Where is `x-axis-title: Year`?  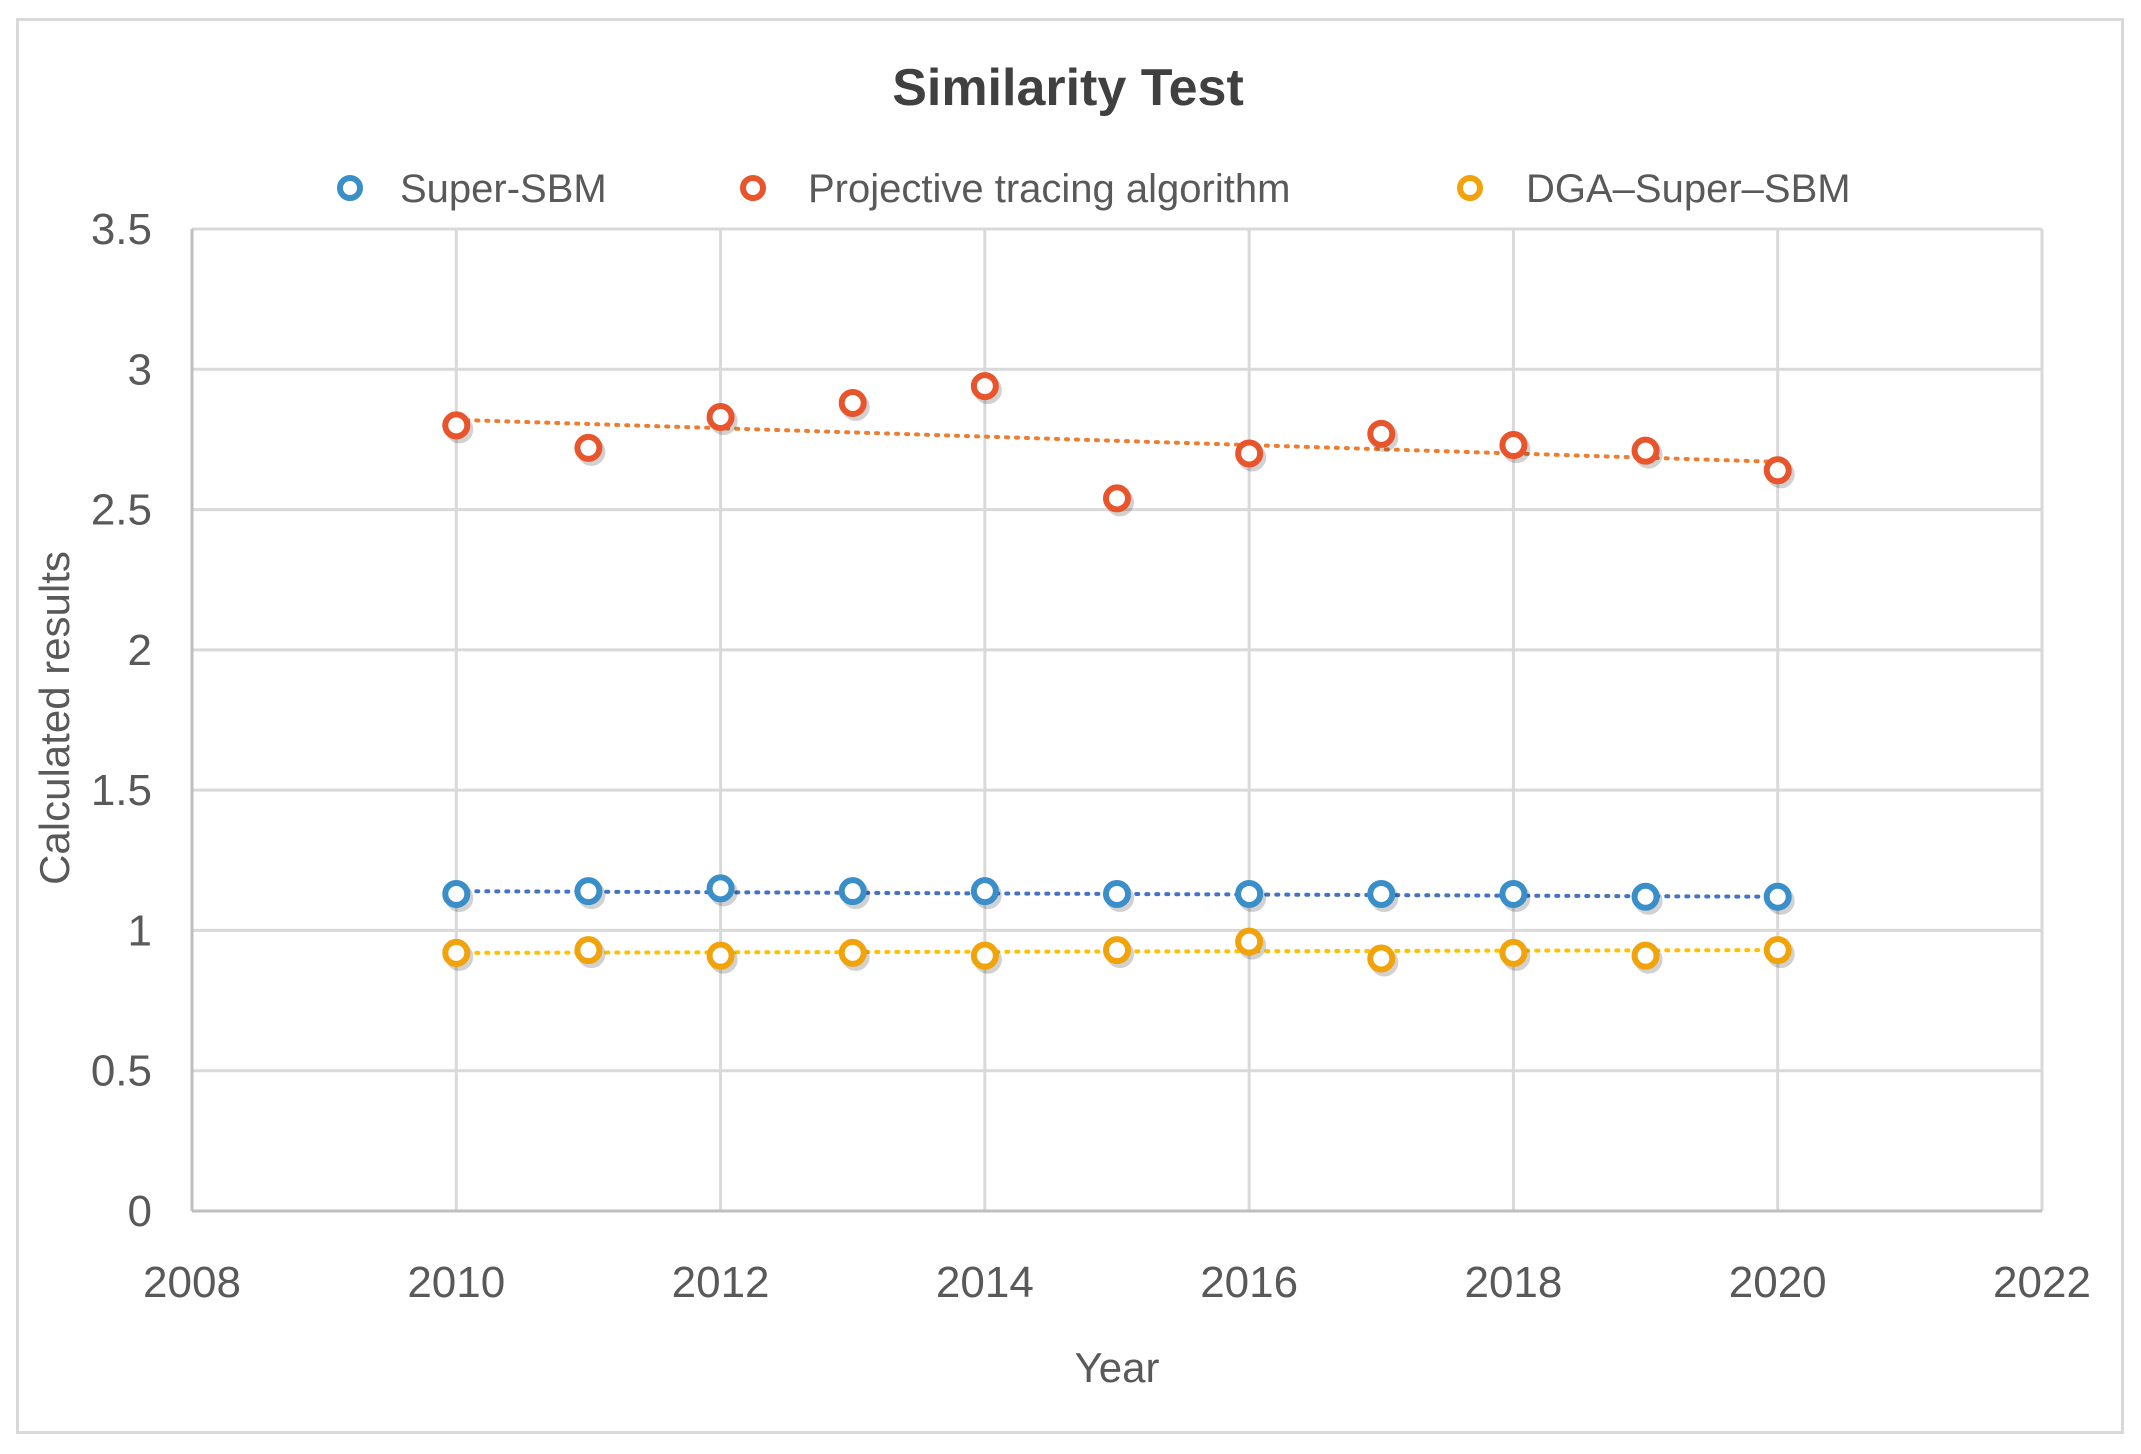 x-axis-title: Year is located at coordinates (1117, 1367).